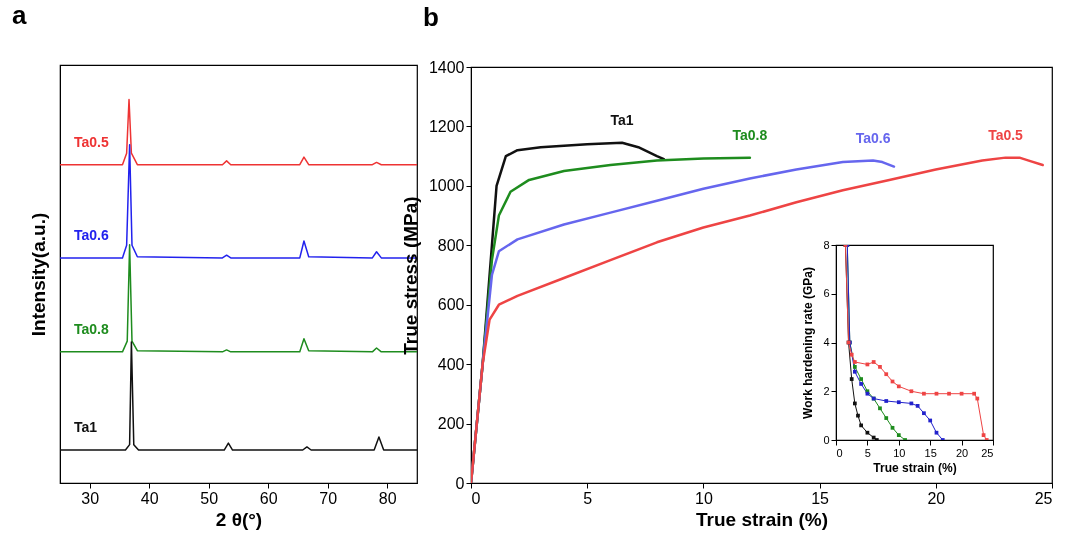  I want to click on x-tick-label: 60, so click(268, 498).